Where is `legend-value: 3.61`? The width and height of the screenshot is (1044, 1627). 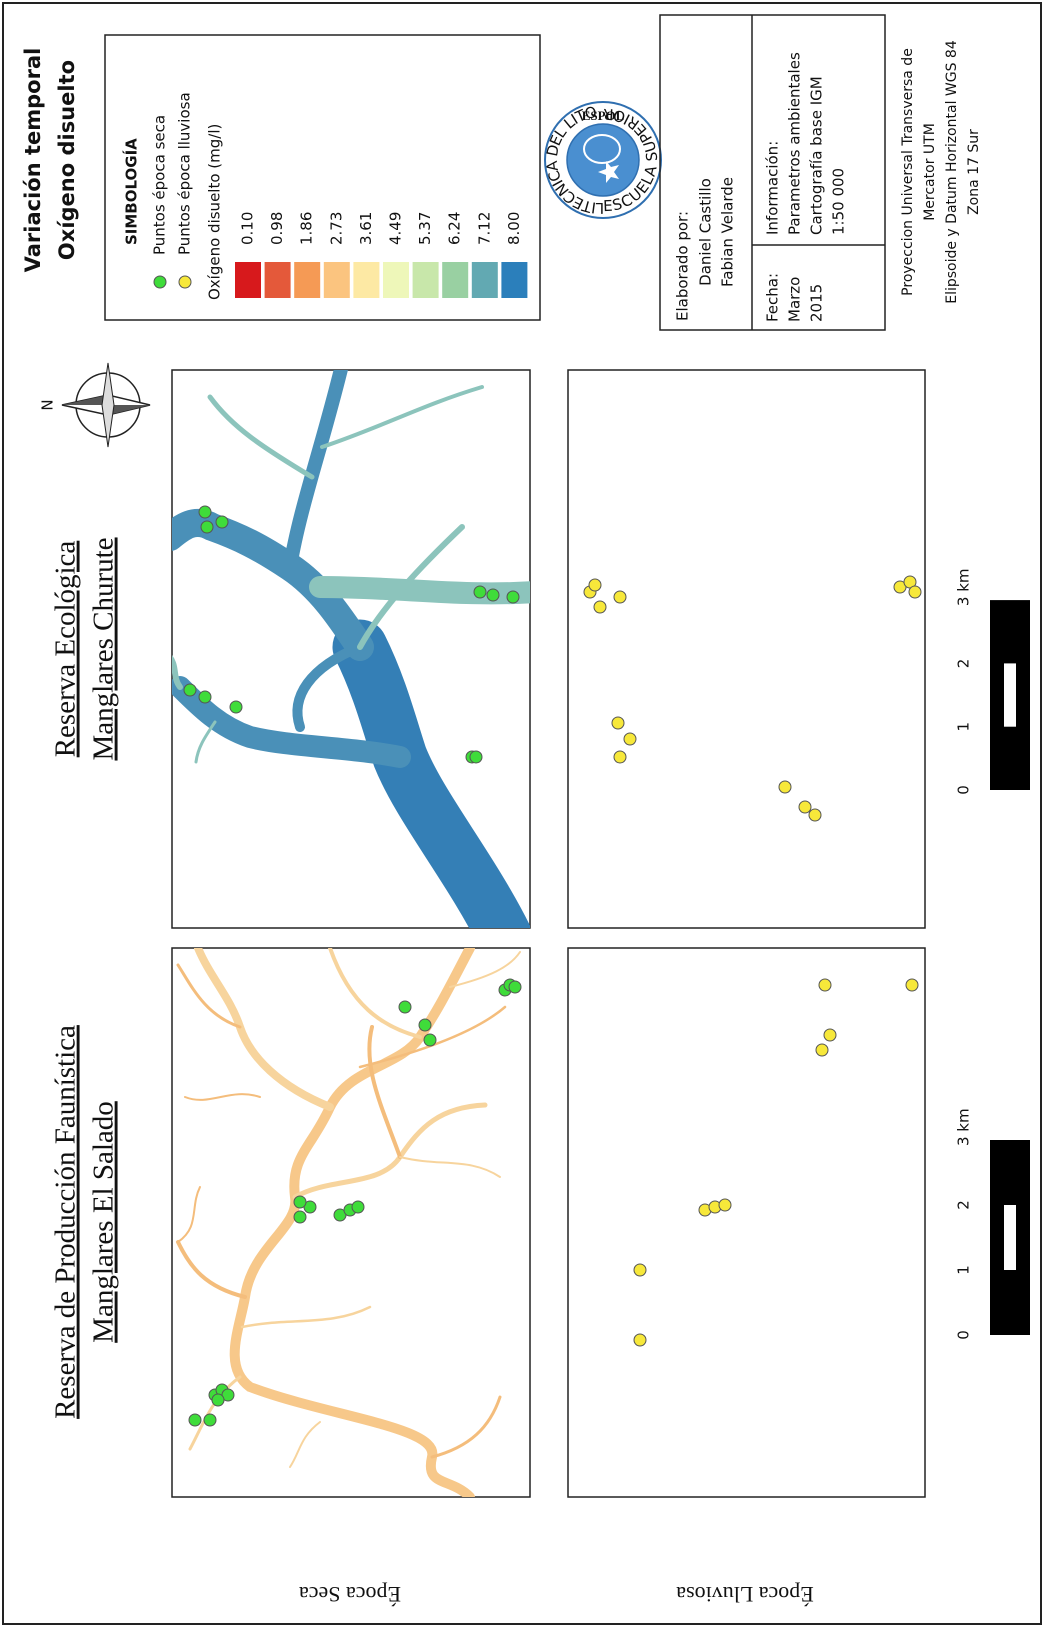 legend-value: 3.61 is located at coordinates (366, 228).